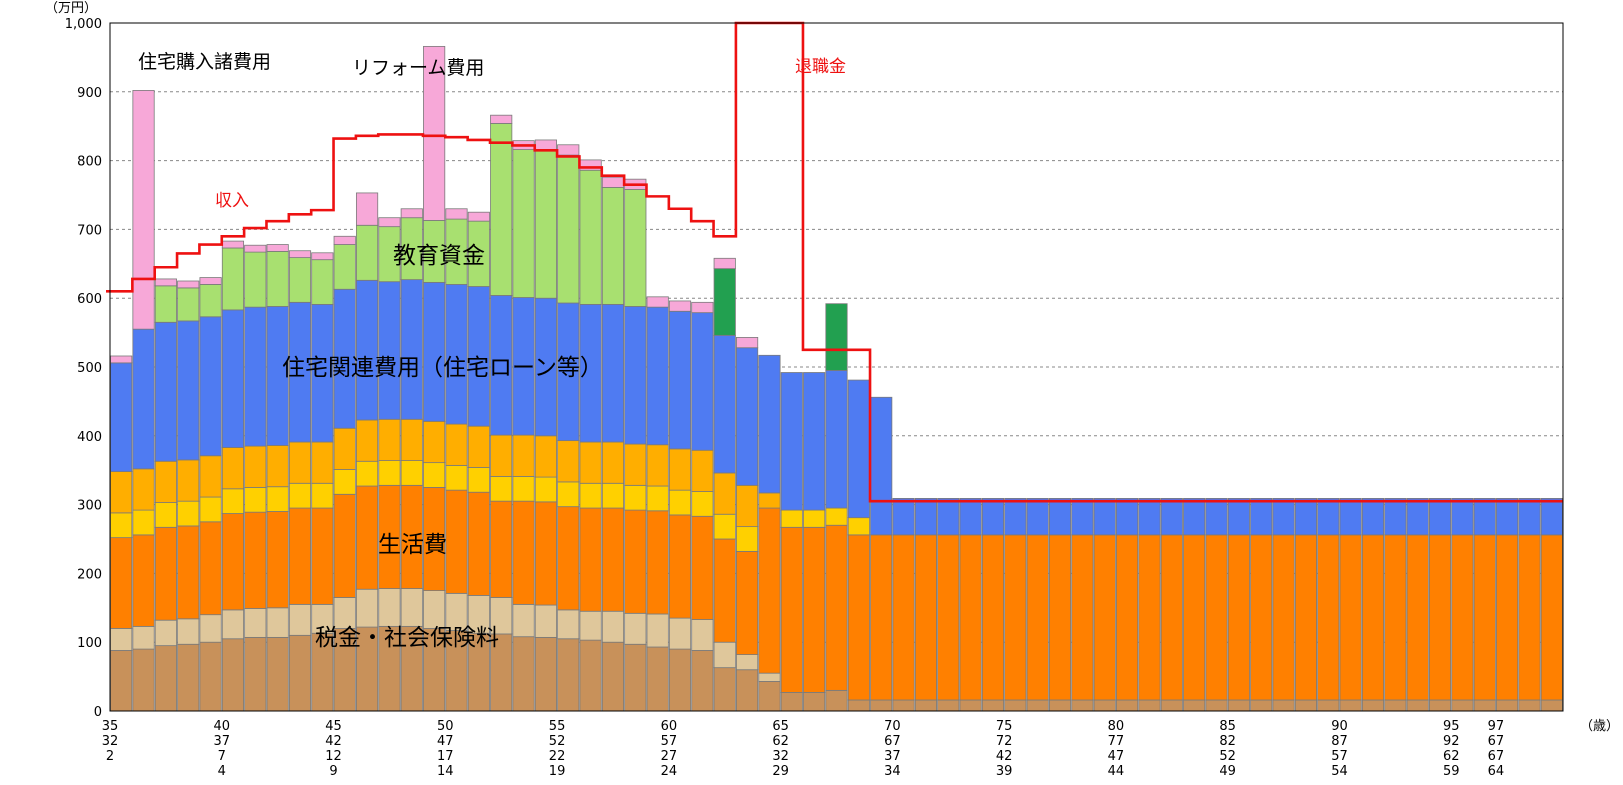 The height and width of the screenshot is (785, 1623). Describe the element at coordinates (89, 574) in the screenshot. I see `y-tick-label: 200` at that location.